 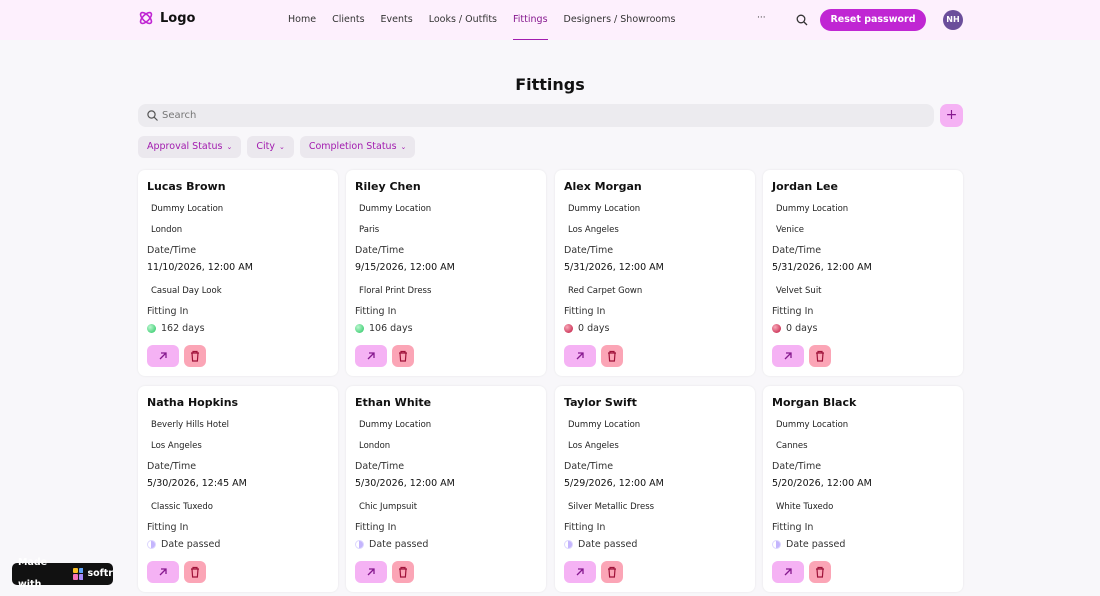 I want to click on card-name: Natha Hopkins, so click(x=193, y=402).